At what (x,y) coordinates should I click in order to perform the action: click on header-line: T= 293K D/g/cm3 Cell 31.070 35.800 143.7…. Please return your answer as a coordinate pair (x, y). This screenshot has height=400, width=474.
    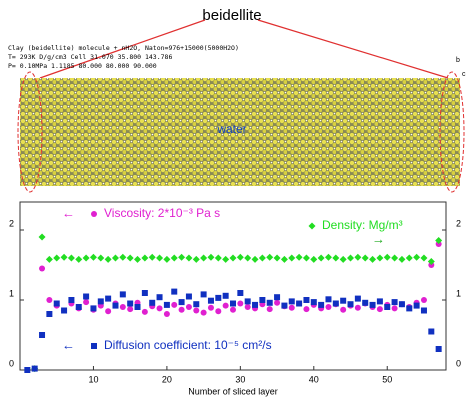
    Looking at the image, I should click on (90, 57).